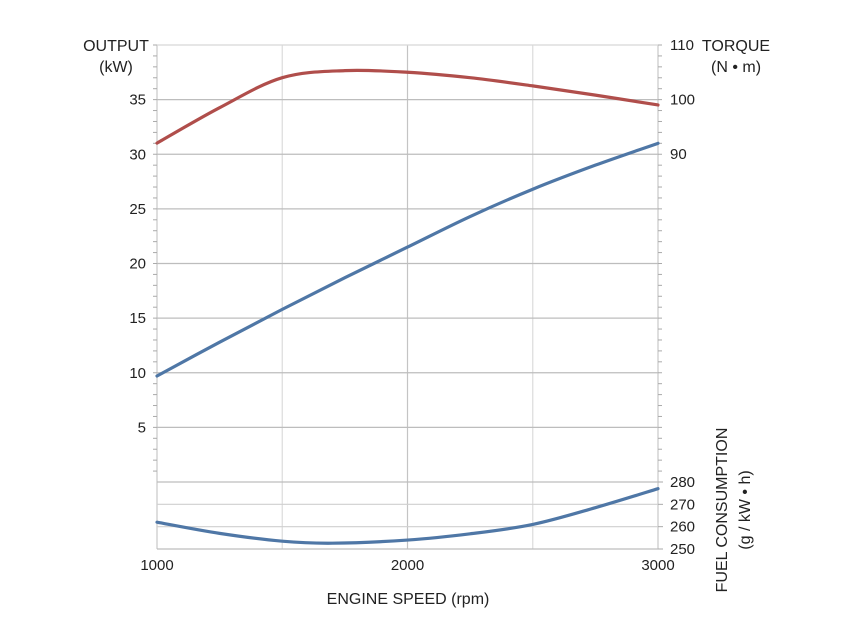 The height and width of the screenshot is (640, 854). I want to click on torque-axis-title-line2: (N • m), so click(736, 67).